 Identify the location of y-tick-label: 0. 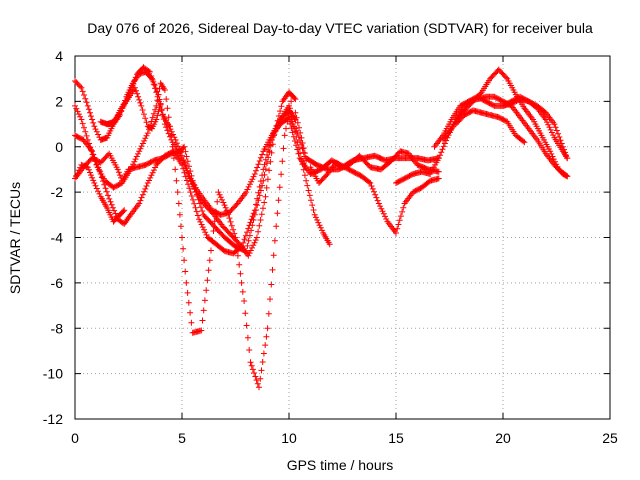
(59, 147).